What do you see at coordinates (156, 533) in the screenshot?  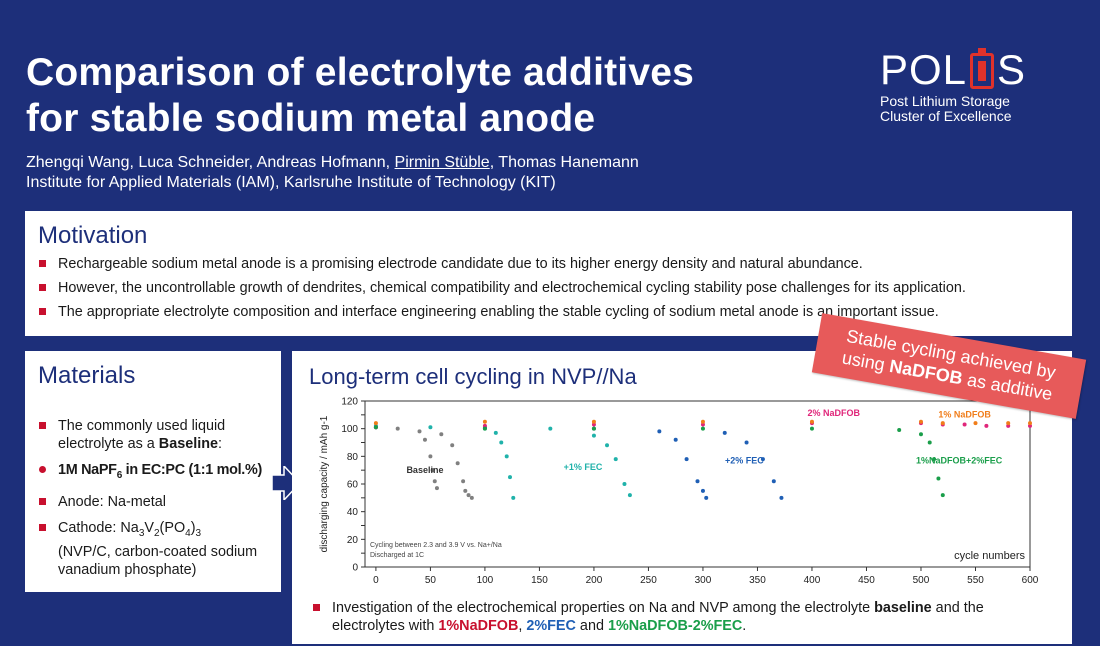 I see `subscript: 2` at bounding box center [156, 533].